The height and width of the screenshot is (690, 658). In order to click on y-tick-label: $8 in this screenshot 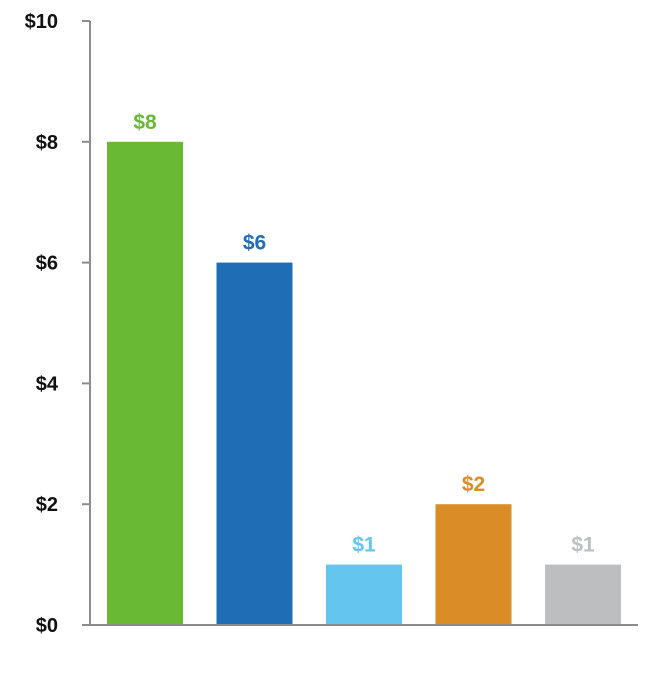, I will do `click(47, 143)`.